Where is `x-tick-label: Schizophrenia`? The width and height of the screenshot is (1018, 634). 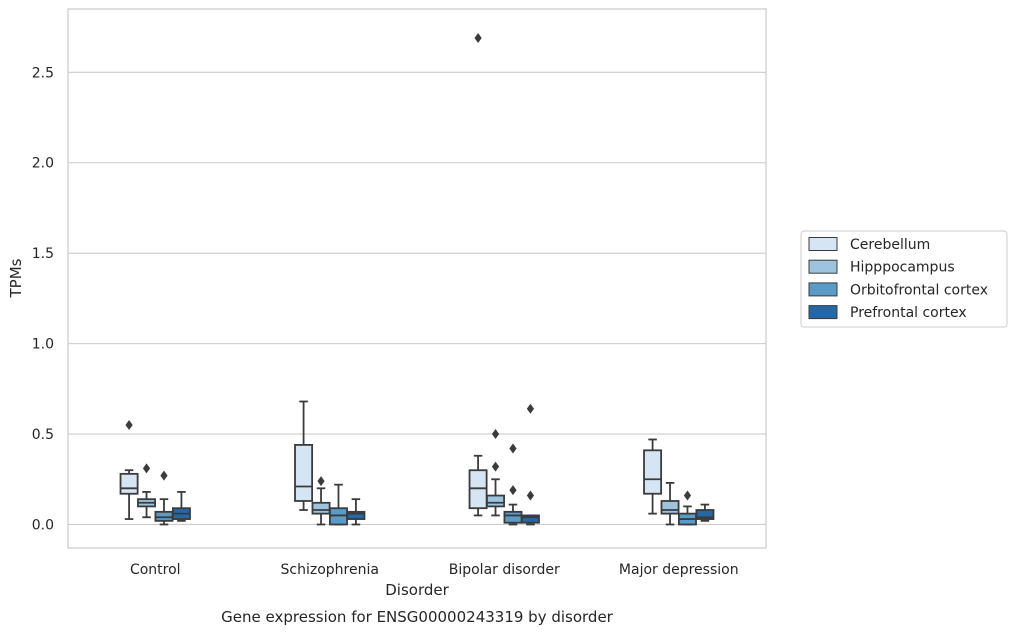
x-tick-label: Schizophrenia is located at coordinates (330, 570).